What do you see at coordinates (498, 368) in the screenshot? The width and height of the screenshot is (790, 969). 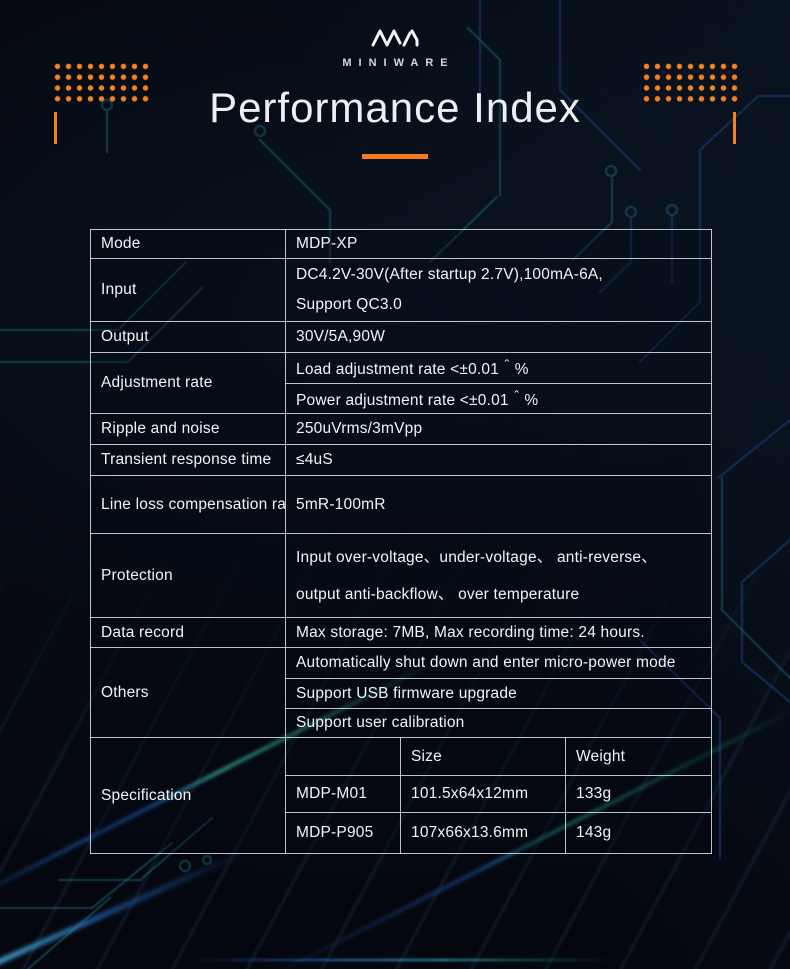 I see `load-adjustment-value: Load adjustment rate <±0.01＾%` at bounding box center [498, 368].